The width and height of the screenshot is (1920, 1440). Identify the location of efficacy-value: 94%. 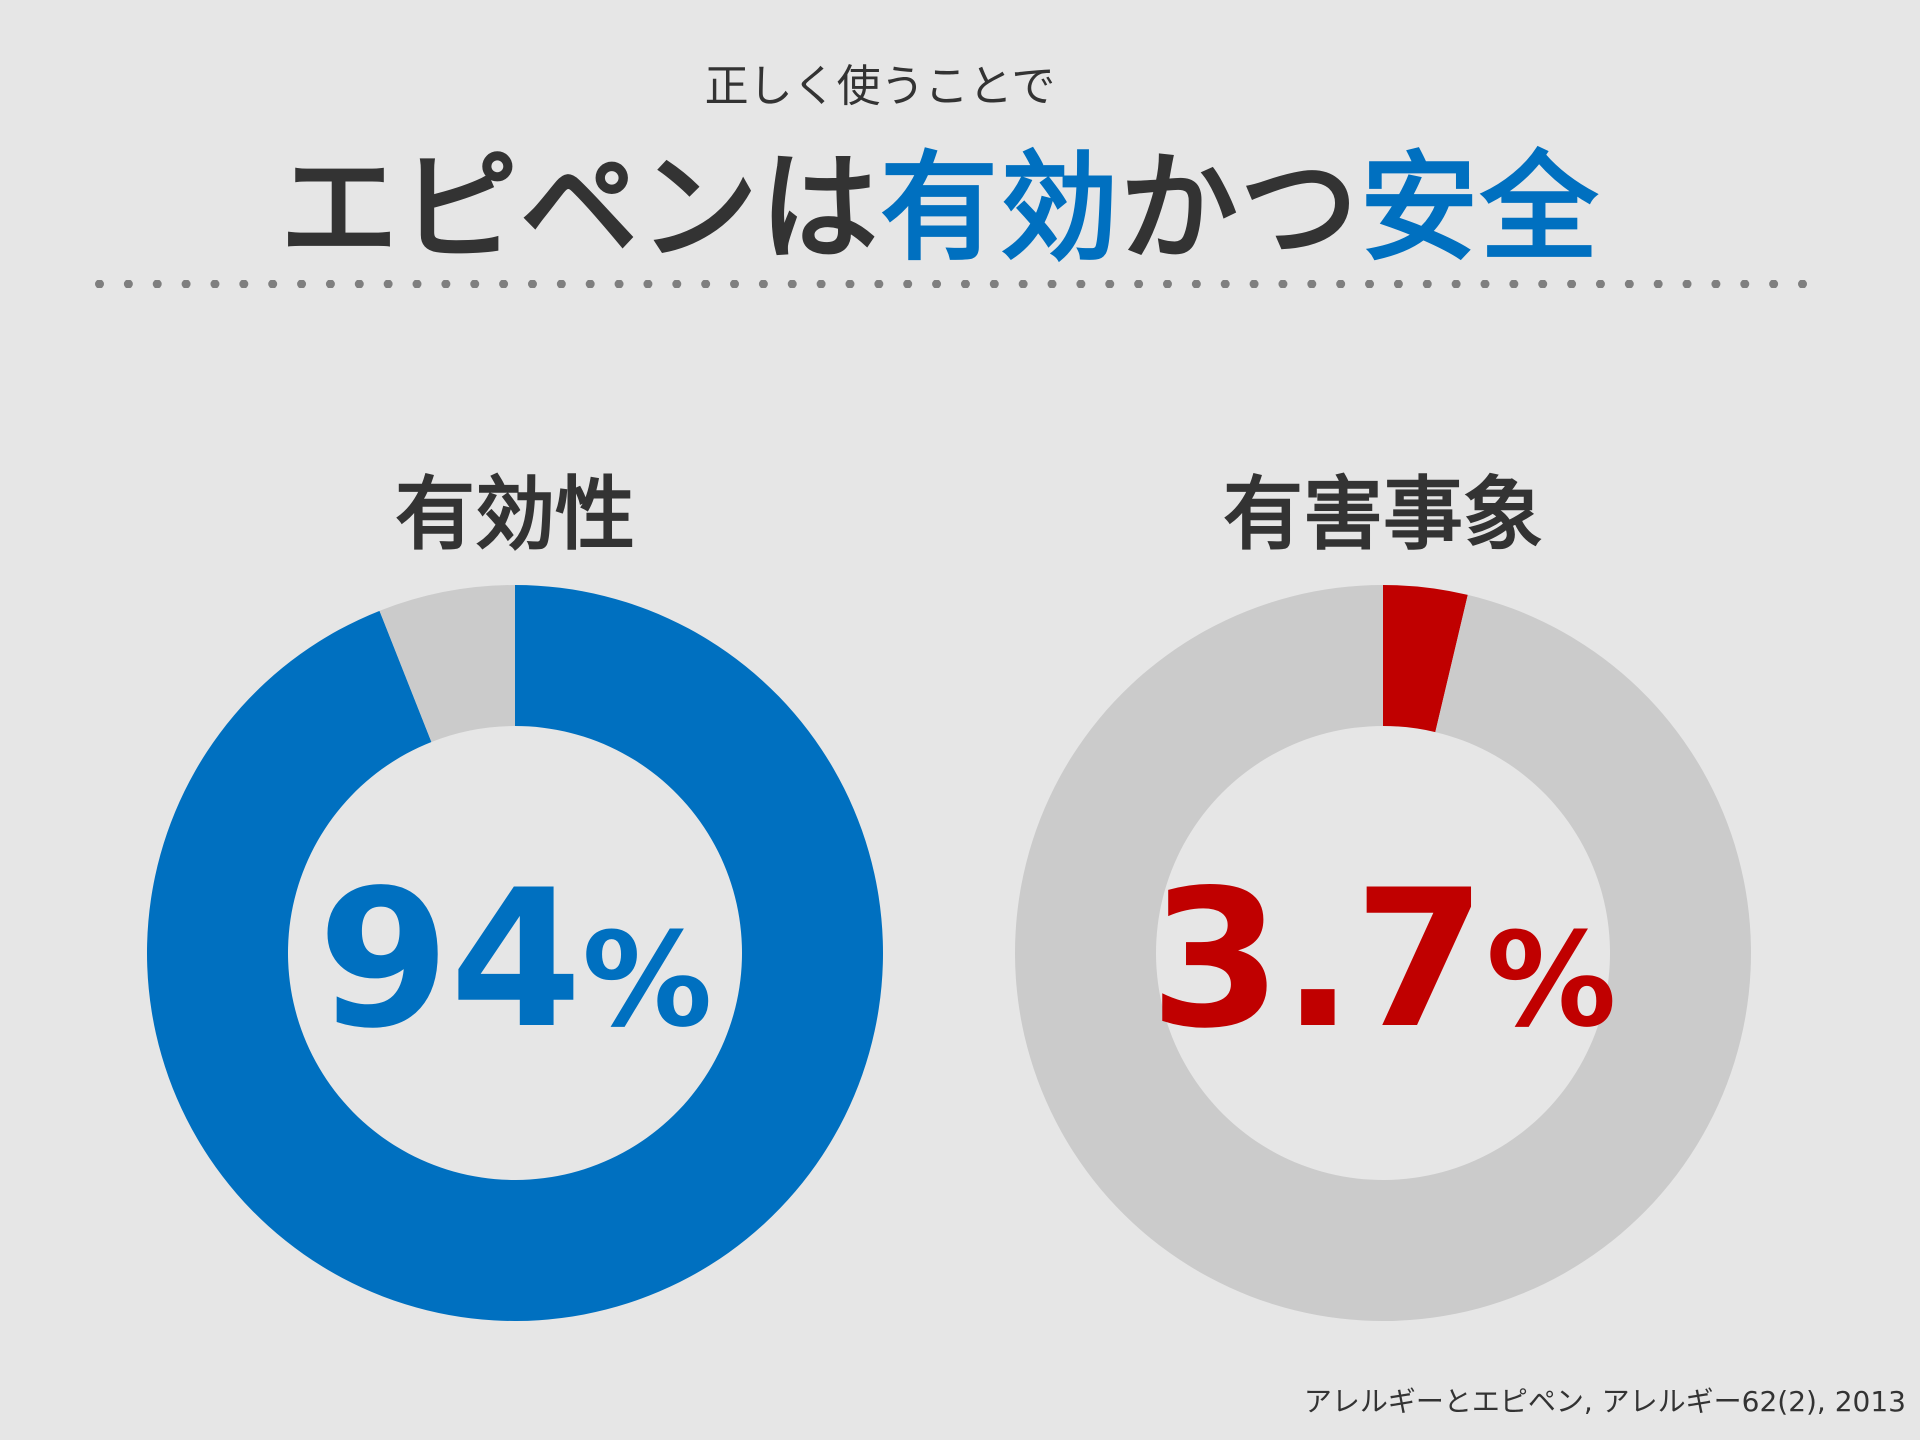
(515, 960).